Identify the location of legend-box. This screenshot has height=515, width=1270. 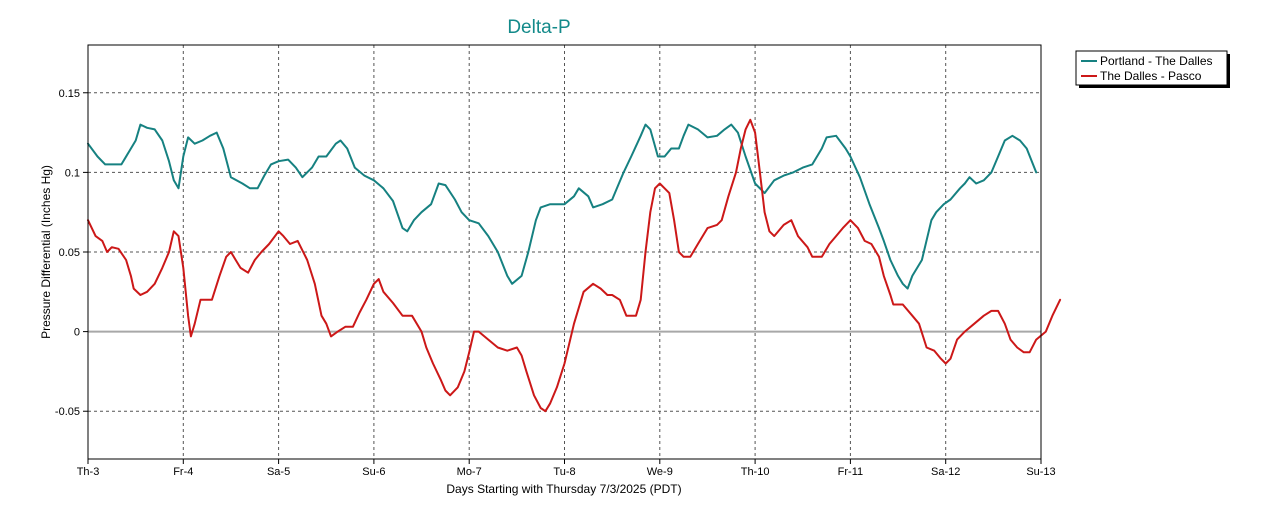
(1151, 68).